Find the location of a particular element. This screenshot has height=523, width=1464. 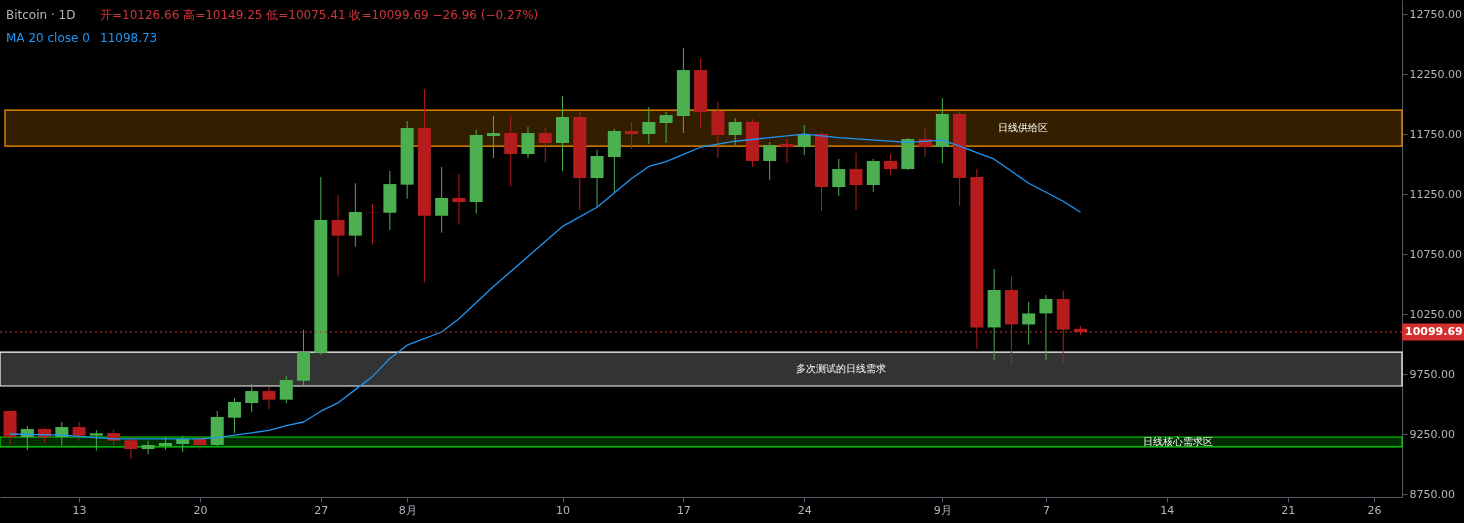

y-tick-label: 8750.00 is located at coordinates (1432, 494).